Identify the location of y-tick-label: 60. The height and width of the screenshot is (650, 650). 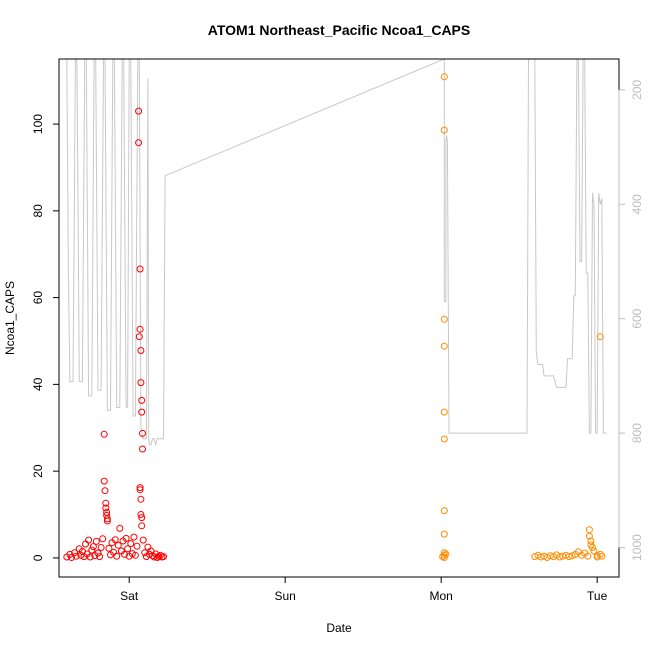
(38, 298).